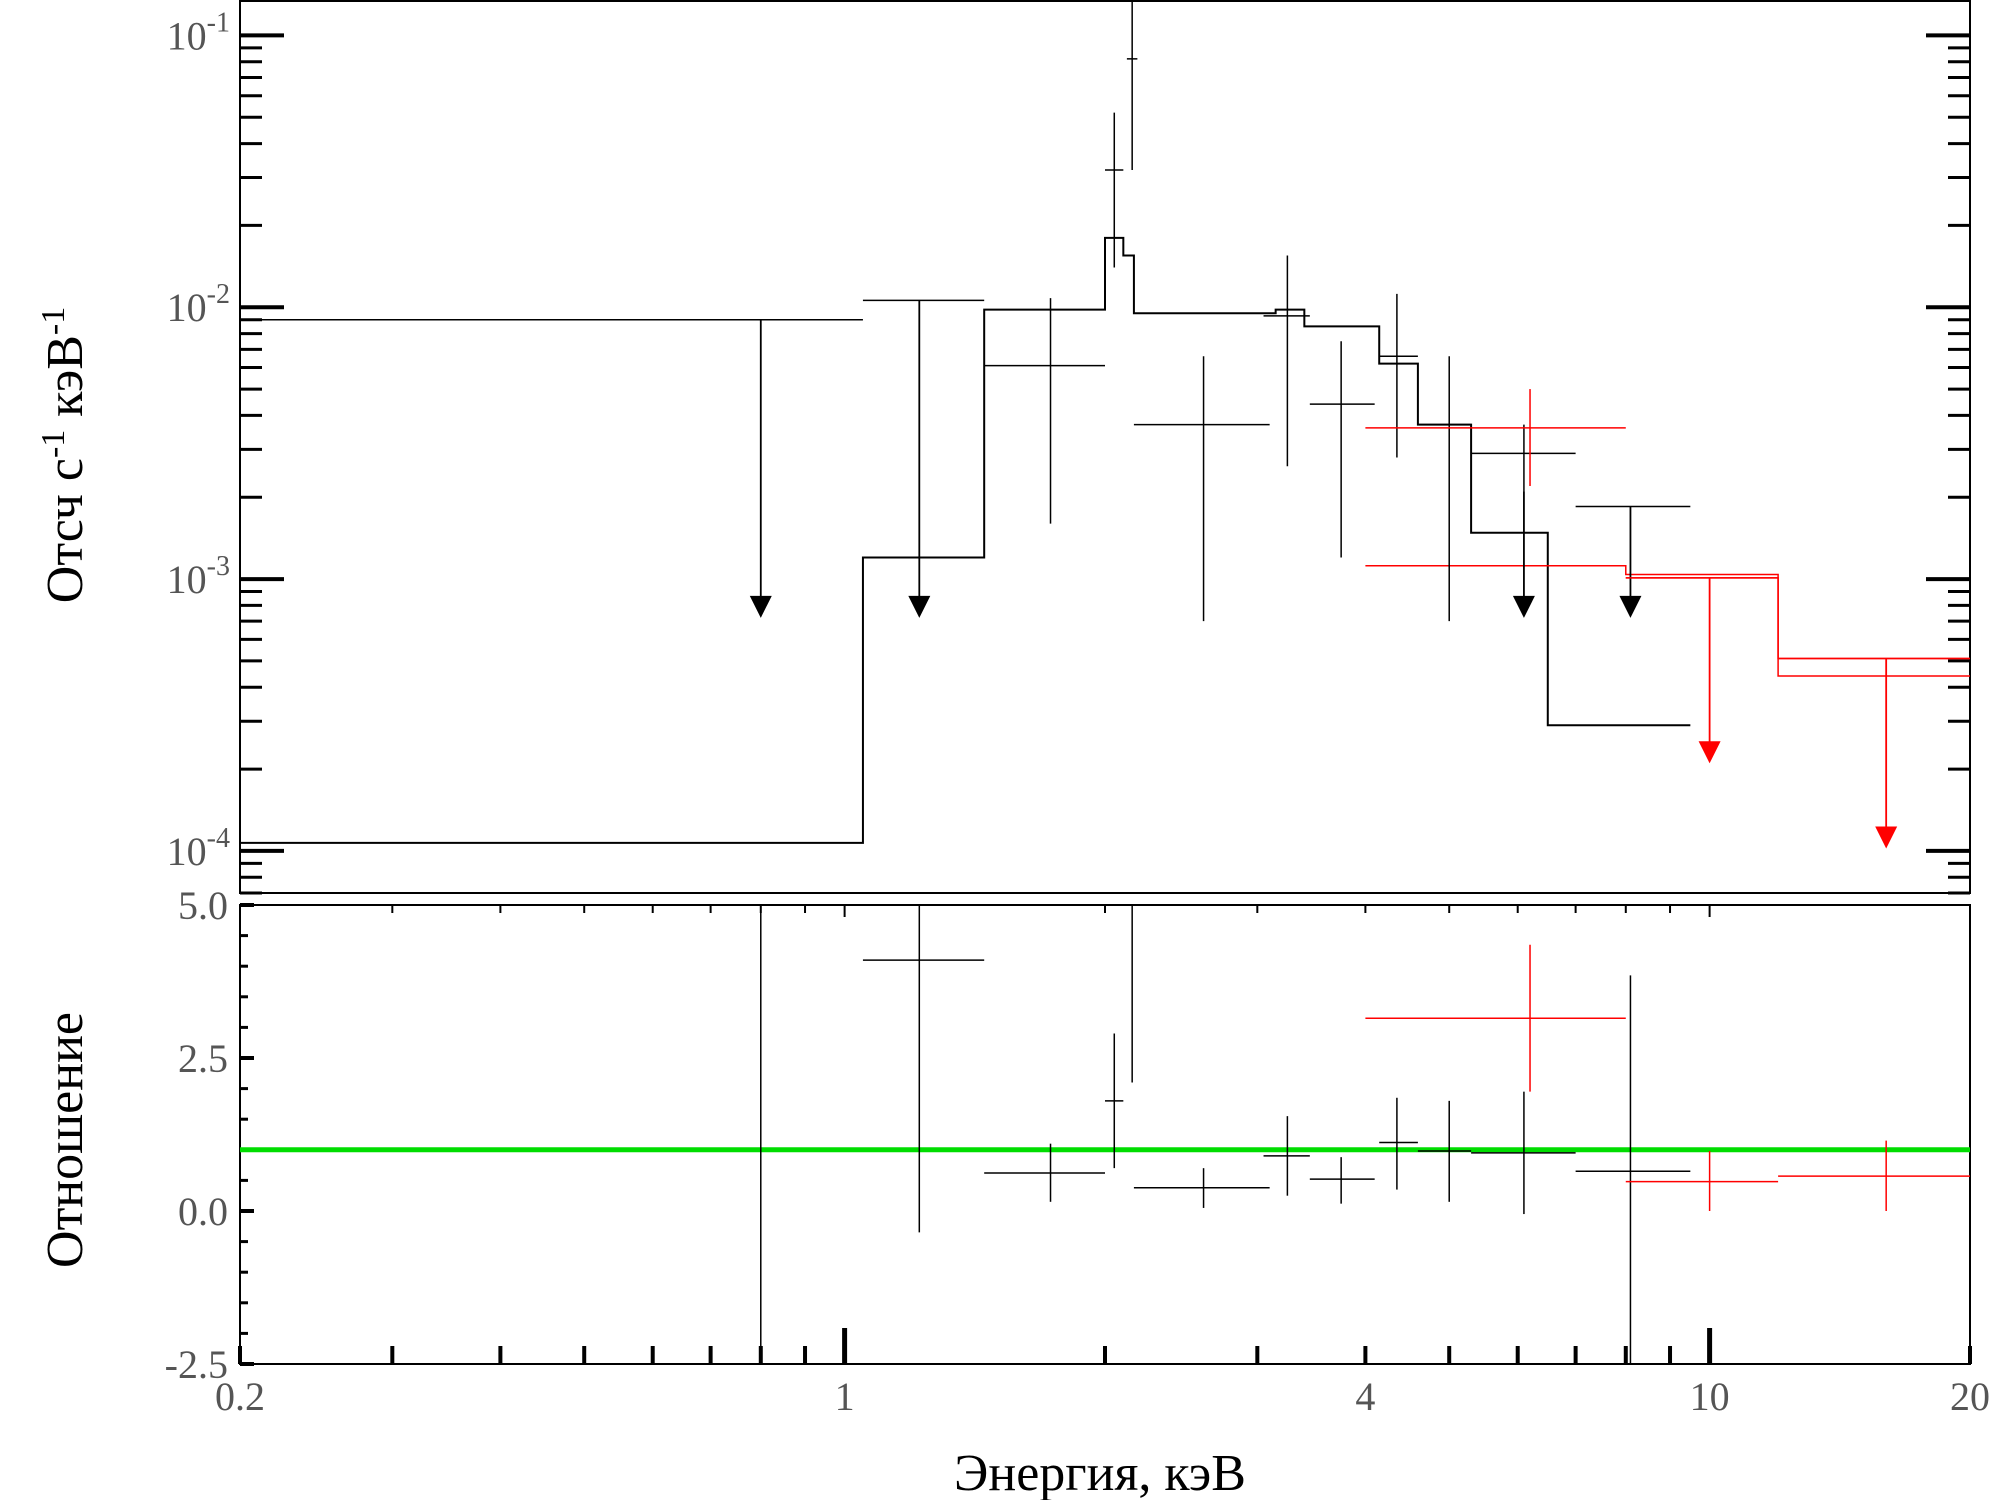 Image resolution: width=2000 pixels, height=1500 pixels. I want to click on top-y-label-part: Отсч с, so click(65, 530).